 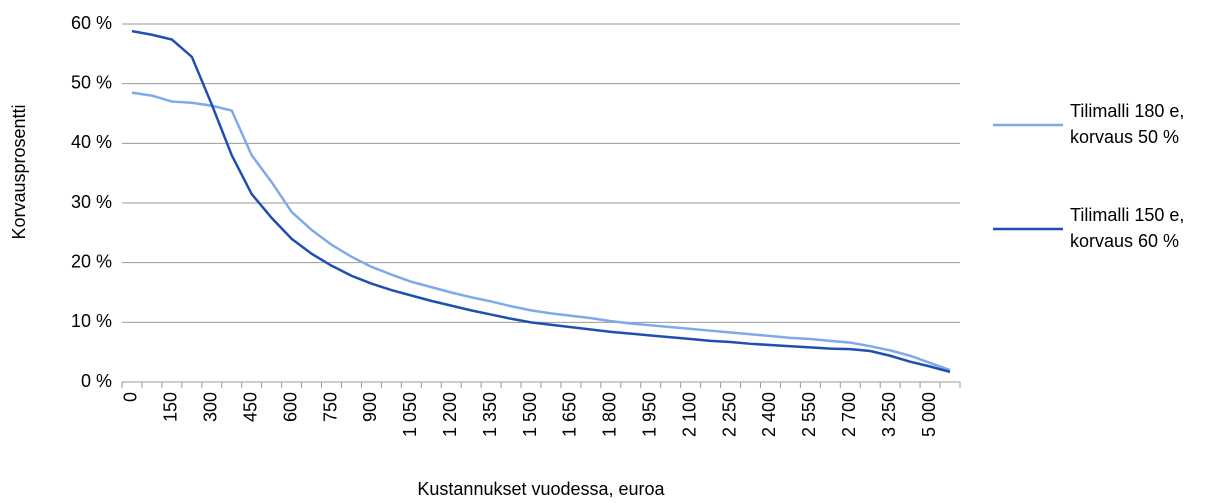 What do you see at coordinates (171, 407) in the screenshot?
I see `x-tick-label: 150` at bounding box center [171, 407].